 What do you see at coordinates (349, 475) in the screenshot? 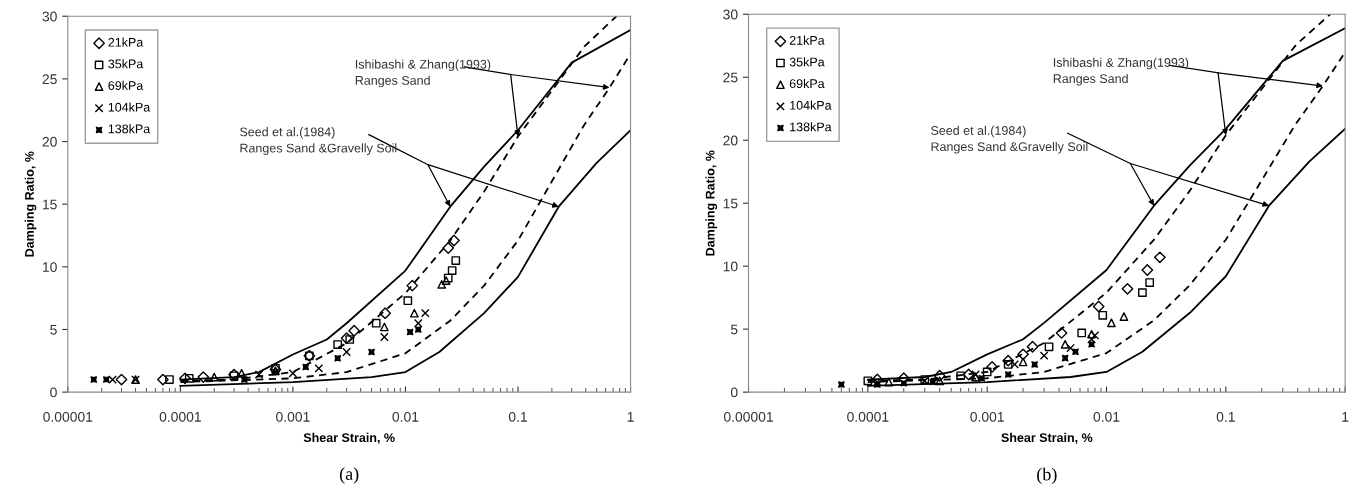
I see `text: (a)` at bounding box center [349, 475].